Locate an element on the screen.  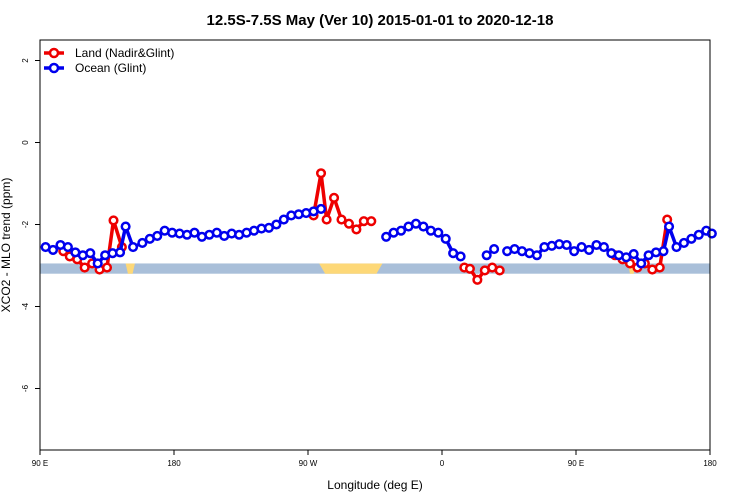
x-tick-label-5: 180 is located at coordinates (710, 463).